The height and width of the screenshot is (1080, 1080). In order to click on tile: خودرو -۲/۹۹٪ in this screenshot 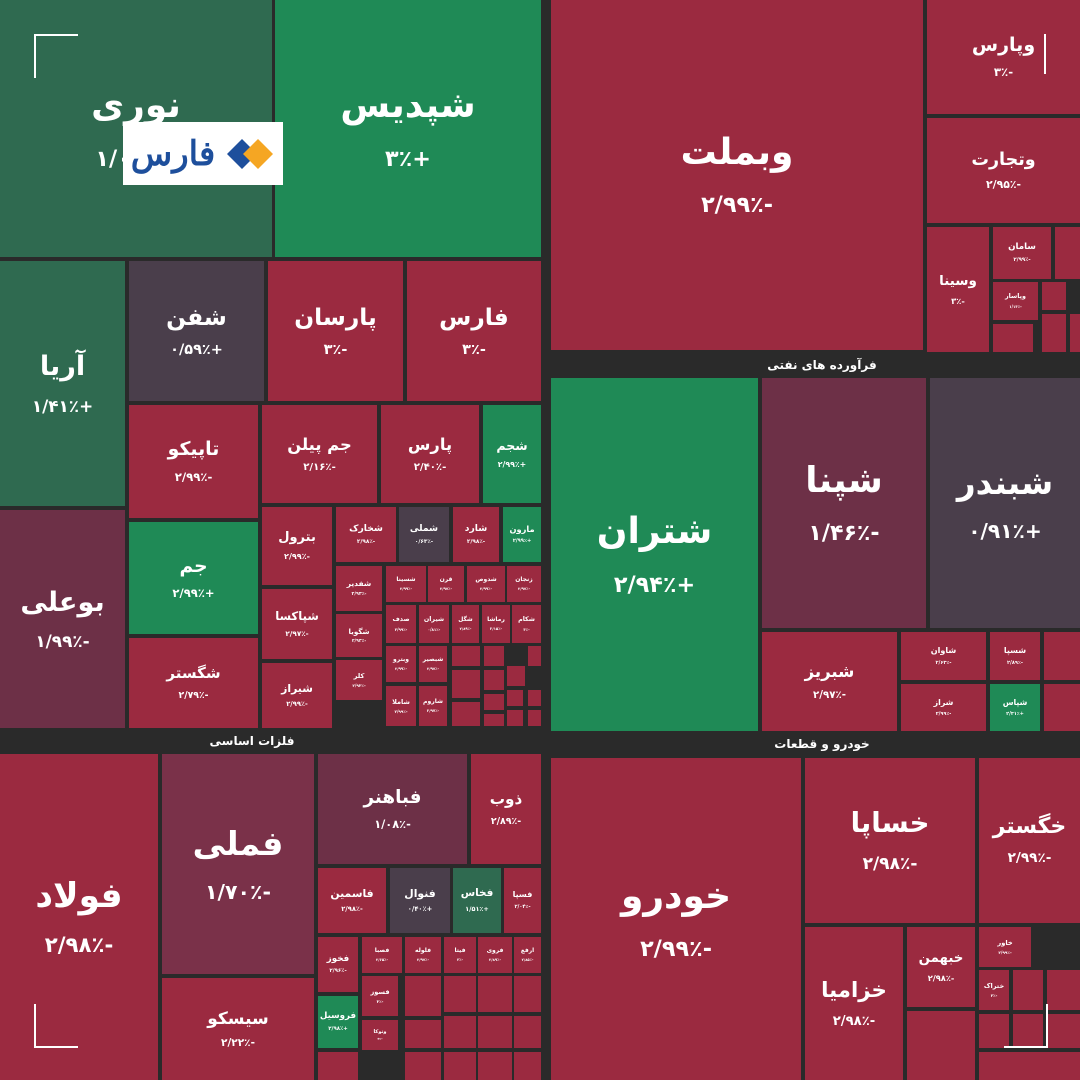, I will do `click(676, 919)`.